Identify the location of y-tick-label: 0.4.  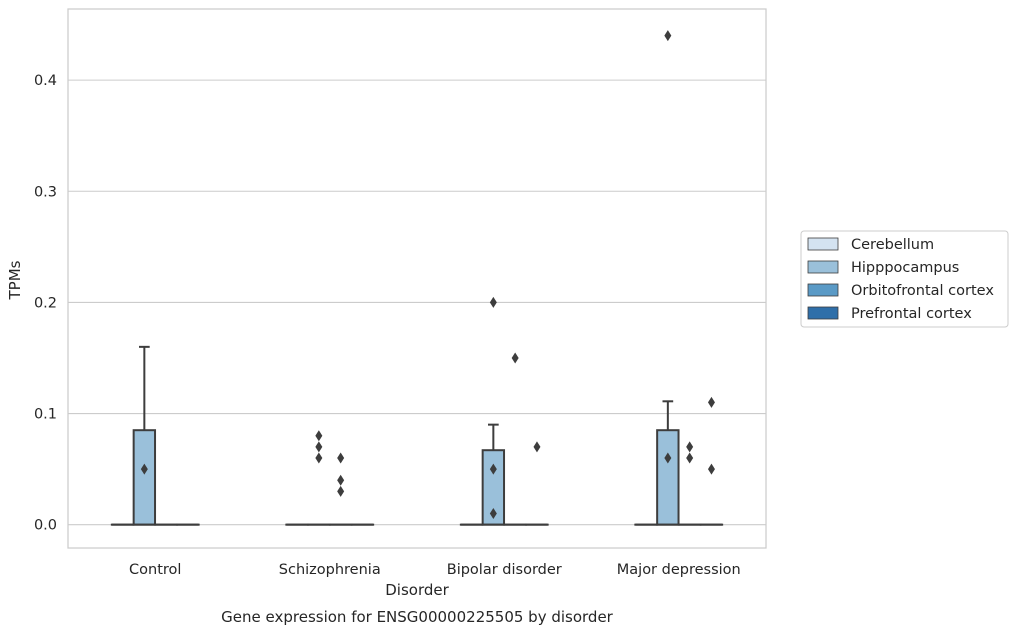
(45, 81).